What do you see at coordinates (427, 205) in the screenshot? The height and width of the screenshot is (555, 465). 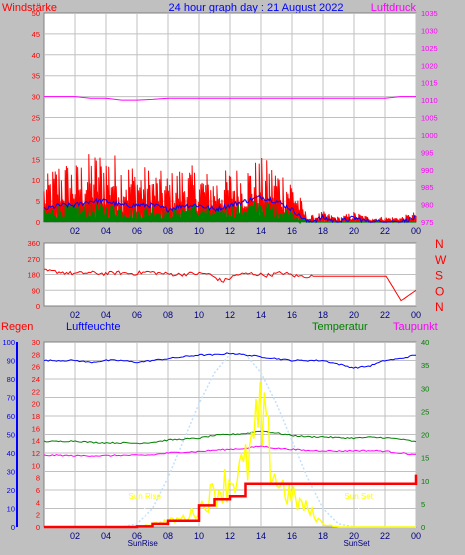 I see `pressure-axis-tick: 980` at bounding box center [427, 205].